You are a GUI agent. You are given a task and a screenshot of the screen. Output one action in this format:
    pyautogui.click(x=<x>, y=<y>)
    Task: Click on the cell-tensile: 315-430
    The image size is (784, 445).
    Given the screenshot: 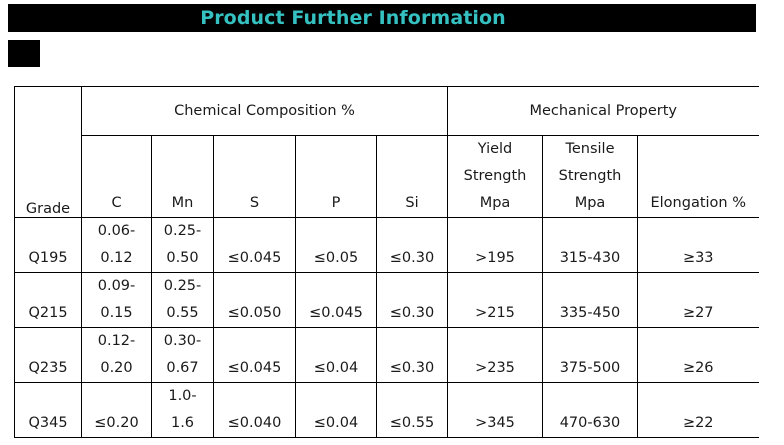 What is the action you would take?
    pyautogui.click(x=590, y=245)
    